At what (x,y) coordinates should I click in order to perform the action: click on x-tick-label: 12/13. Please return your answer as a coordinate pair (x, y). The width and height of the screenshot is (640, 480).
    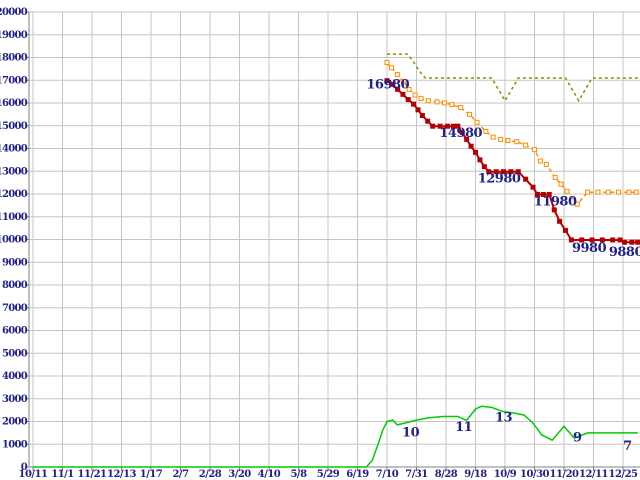
    Looking at the image, I should click on (122, 474).